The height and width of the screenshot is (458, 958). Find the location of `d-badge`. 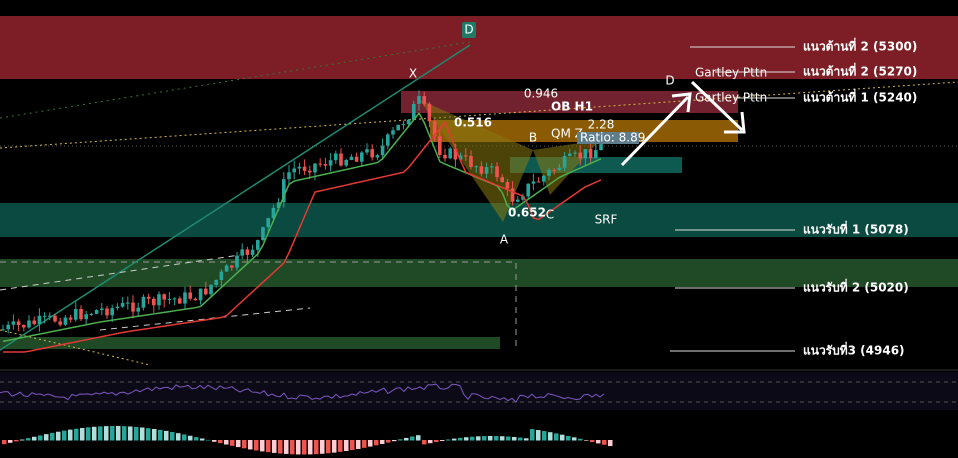

d-badge is located at coordinates (469, 30).